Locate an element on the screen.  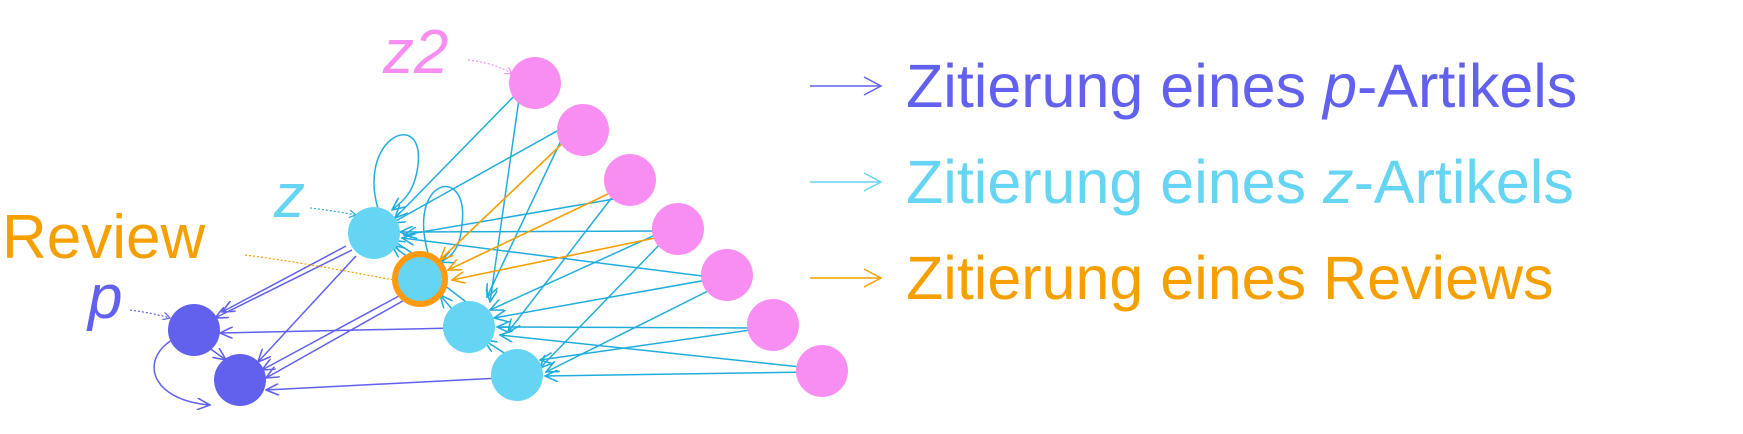
legend-row-p: Zitierung eines p-Artikels is located at coordinates (1193, 86).